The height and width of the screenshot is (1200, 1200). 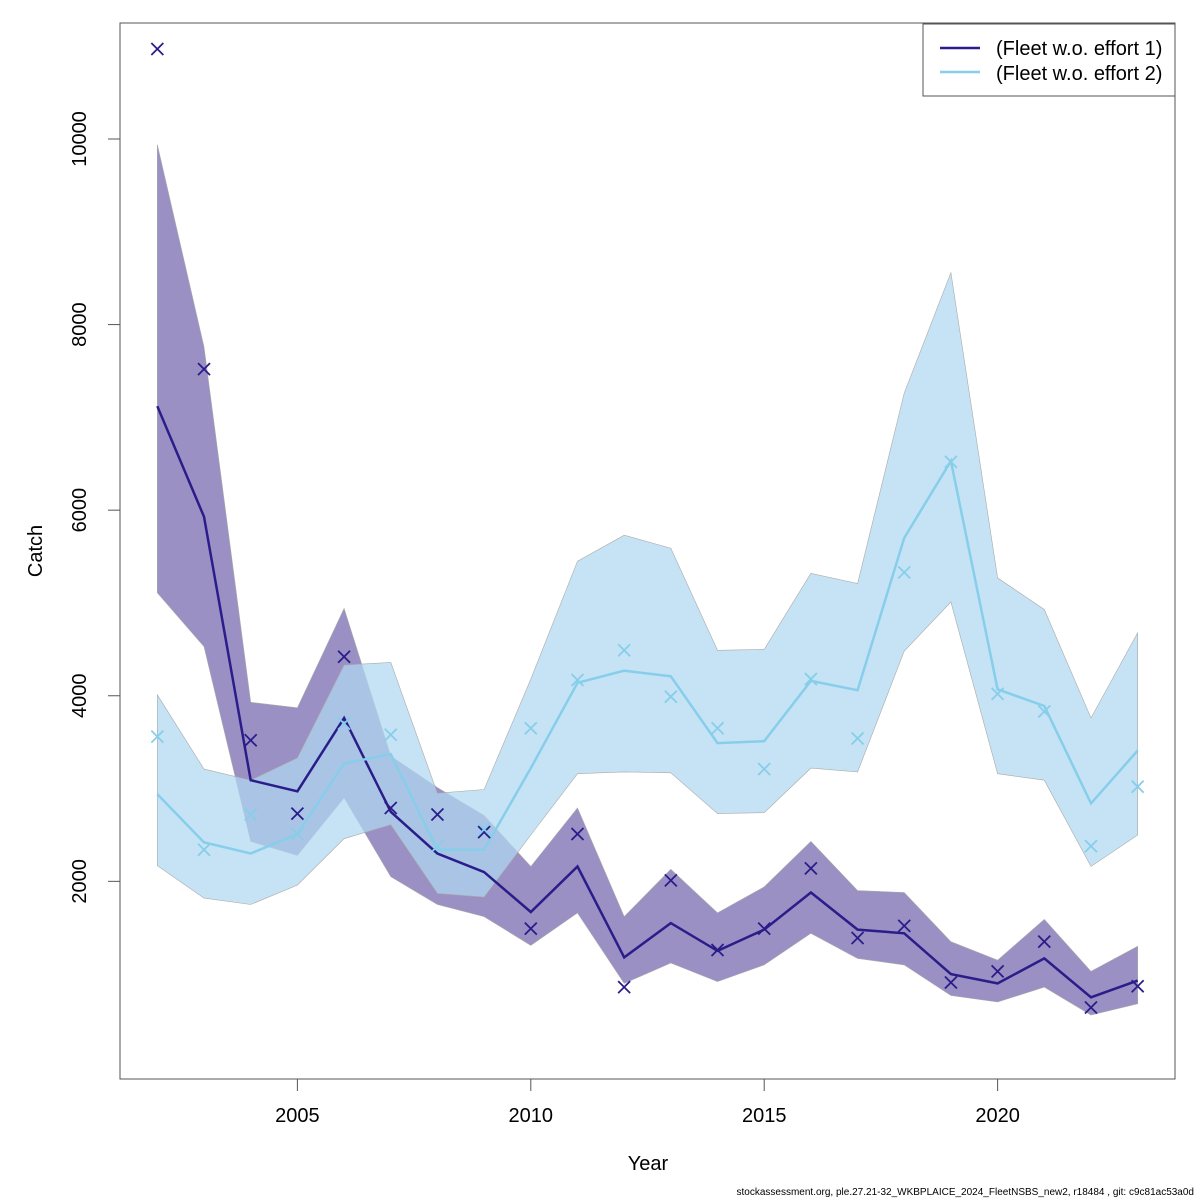 I want to click on x-tick-label: 2010, so click(x=531, y=1116).